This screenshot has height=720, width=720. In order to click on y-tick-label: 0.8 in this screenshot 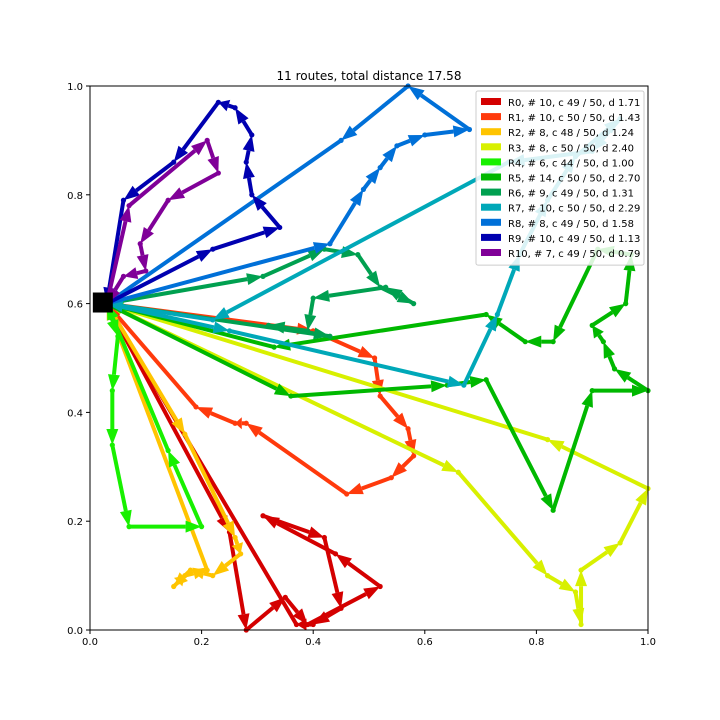, I will do `click(75, 196)`.